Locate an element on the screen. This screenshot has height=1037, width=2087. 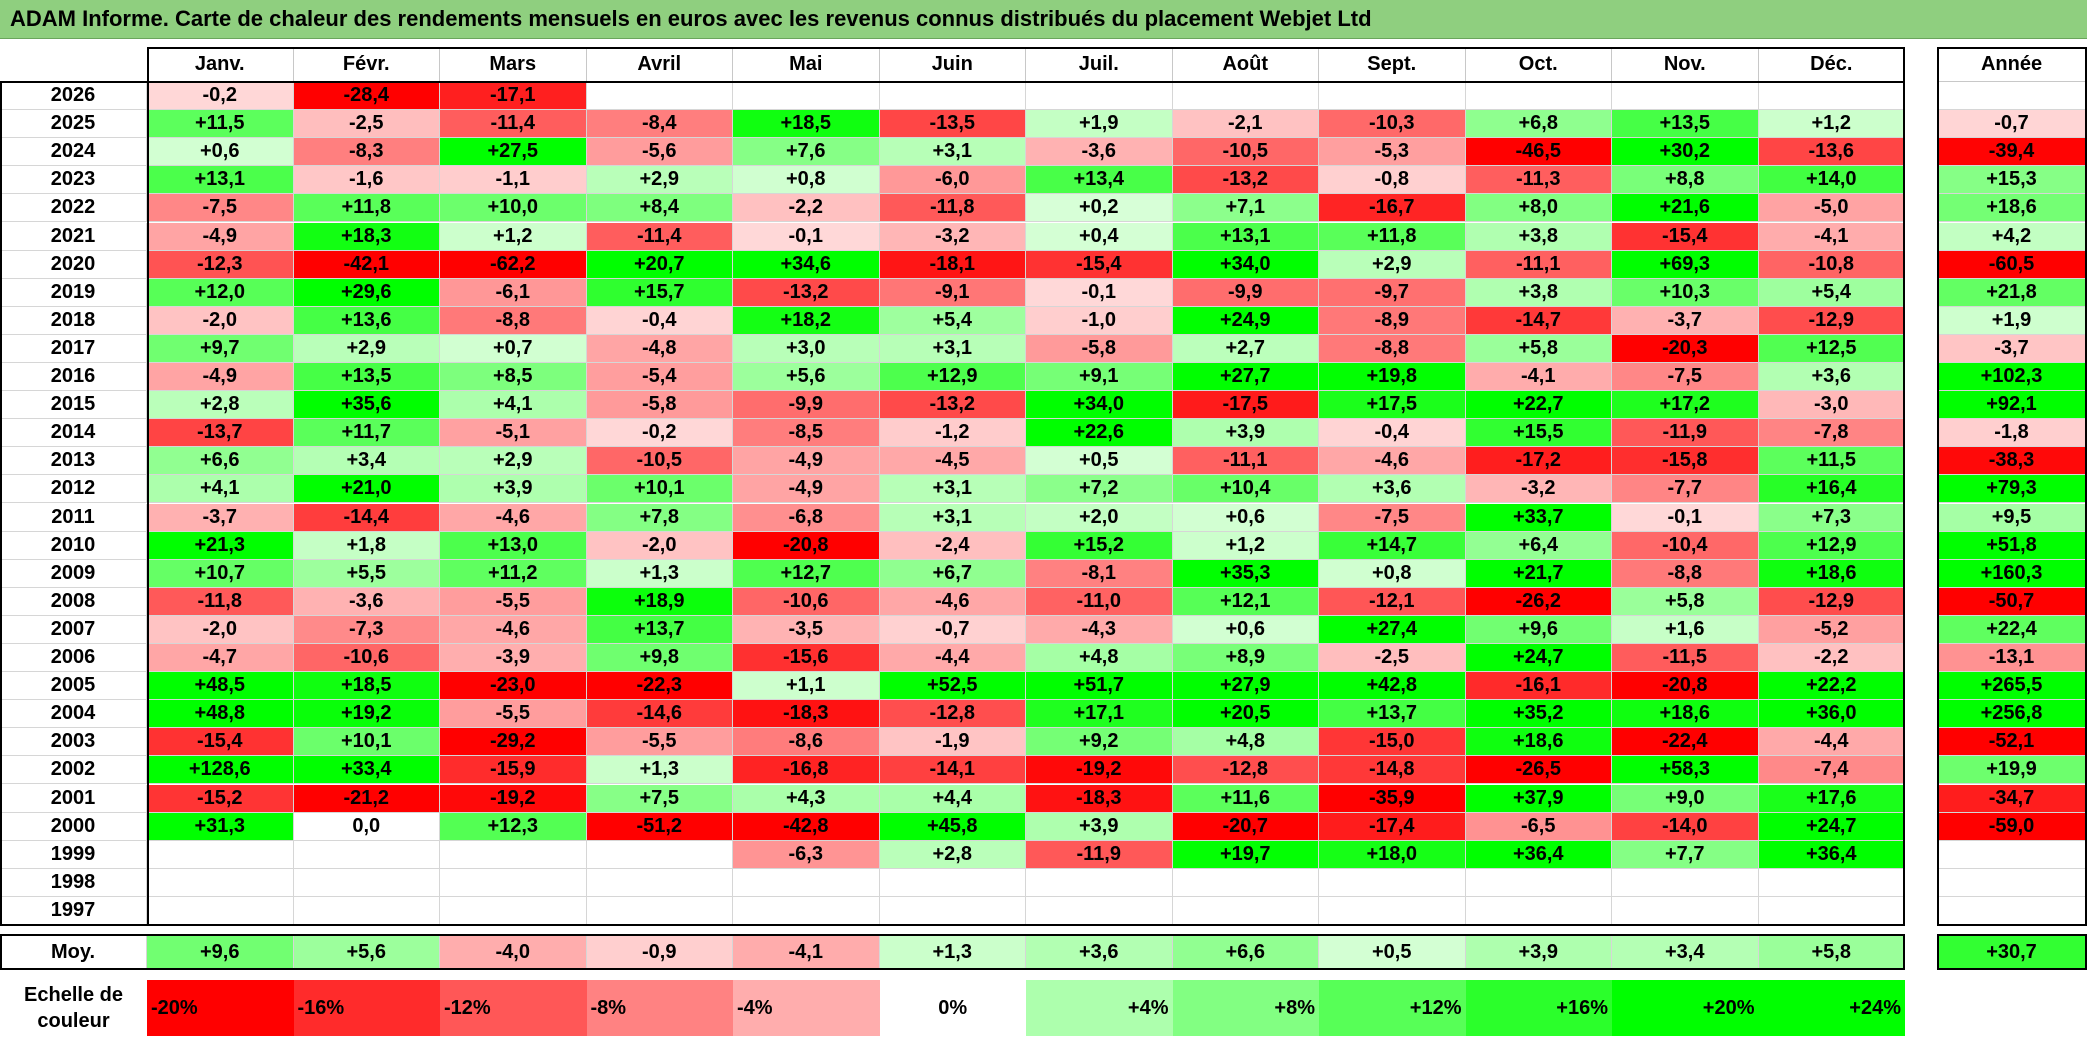
heatmap-cell: -2,4 is located at coordinates (952, 545).